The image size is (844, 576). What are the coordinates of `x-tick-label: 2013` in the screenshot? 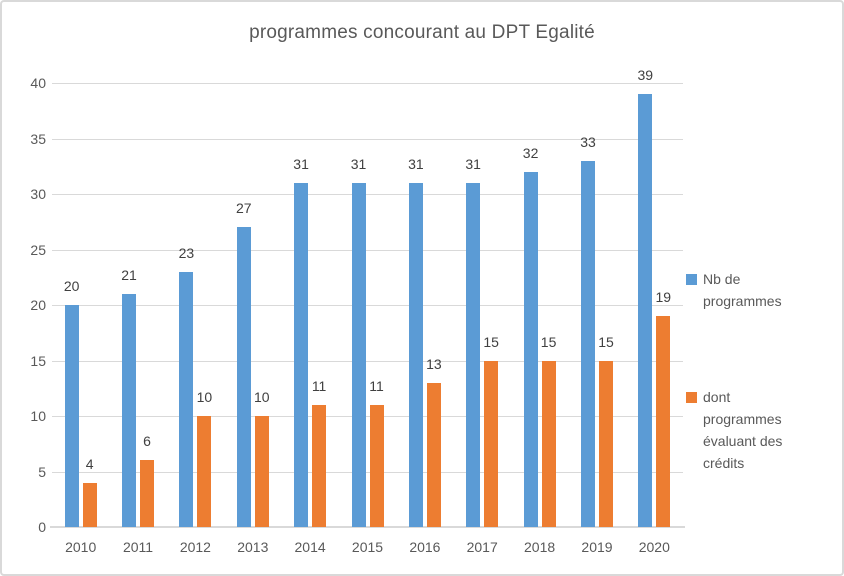 It's located at (253, 547).